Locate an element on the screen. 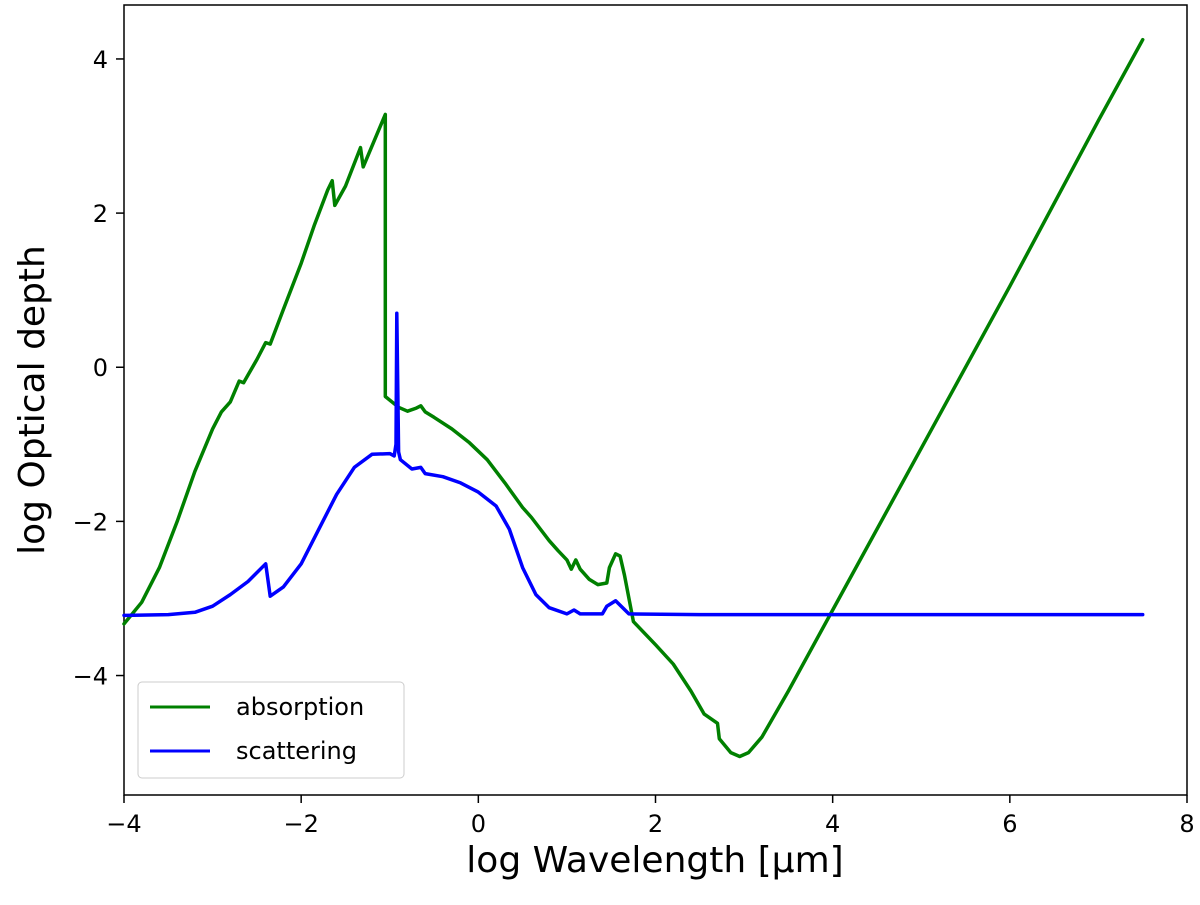 This screenshot has width=1200, height=905. x-tick-label: 4 is located at coordinates (832, 824).